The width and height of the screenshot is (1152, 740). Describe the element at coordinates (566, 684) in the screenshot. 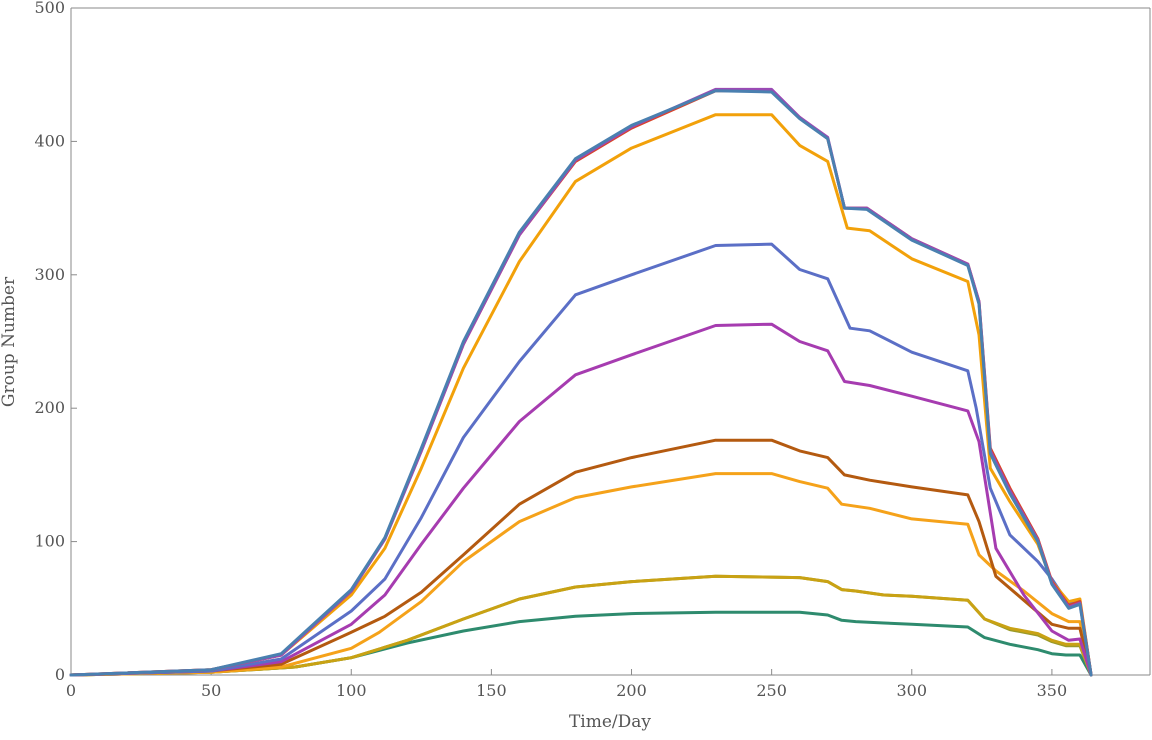

I see `x-axis-ticks: 0 50 100 150 200 250 300 350` at that location.